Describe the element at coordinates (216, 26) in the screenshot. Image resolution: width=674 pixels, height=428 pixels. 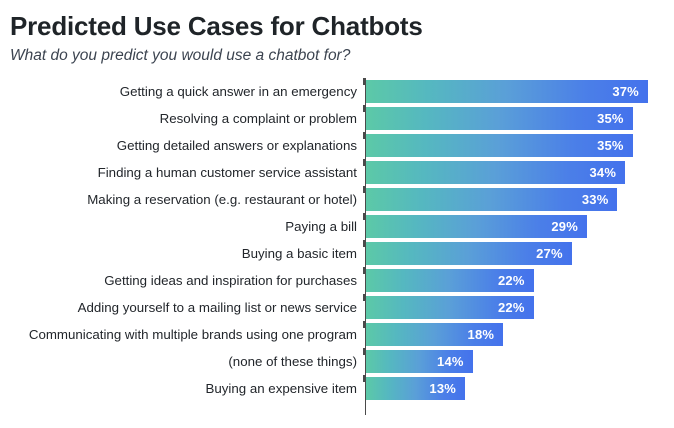
I see `page-title: Predicted Use Cases for Chatbots` at that location.